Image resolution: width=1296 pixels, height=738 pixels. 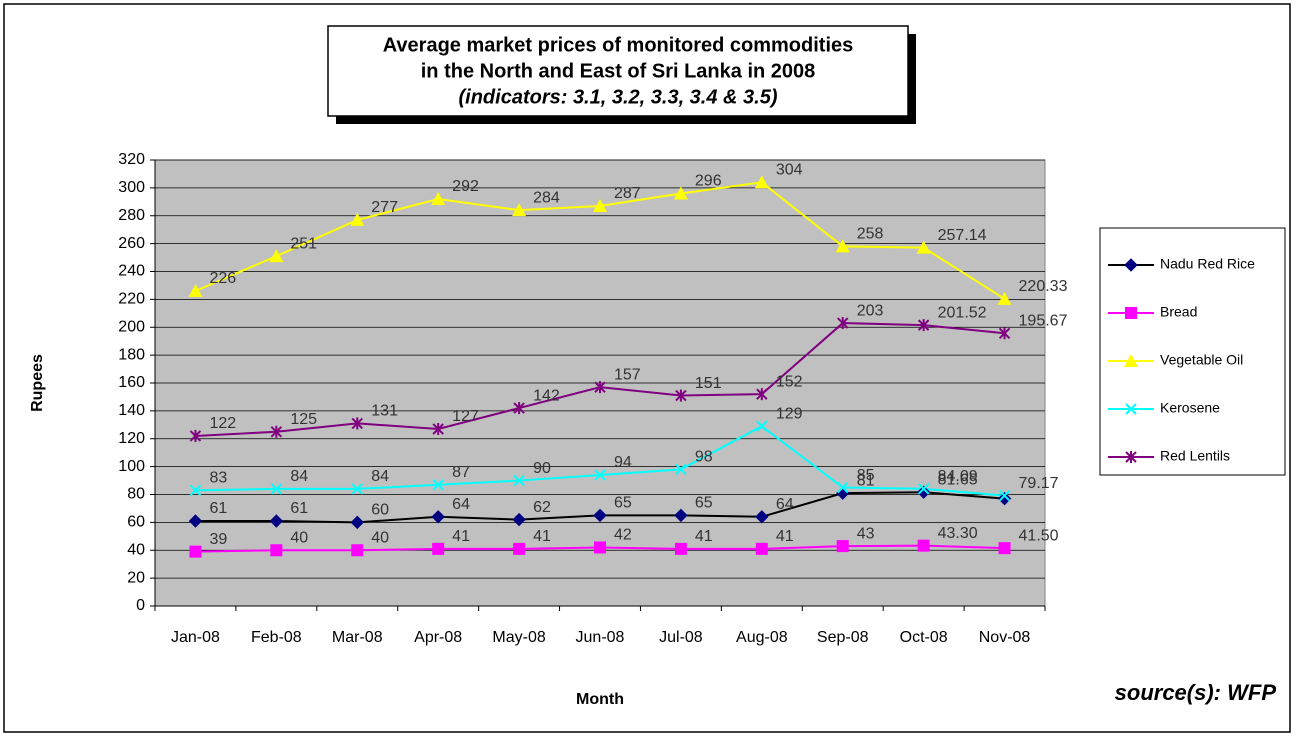 What do you see at coordinates (843, 637) in the screenshot?
I see `x-tick-label: Sep-08` at bounding box center [843, 637].